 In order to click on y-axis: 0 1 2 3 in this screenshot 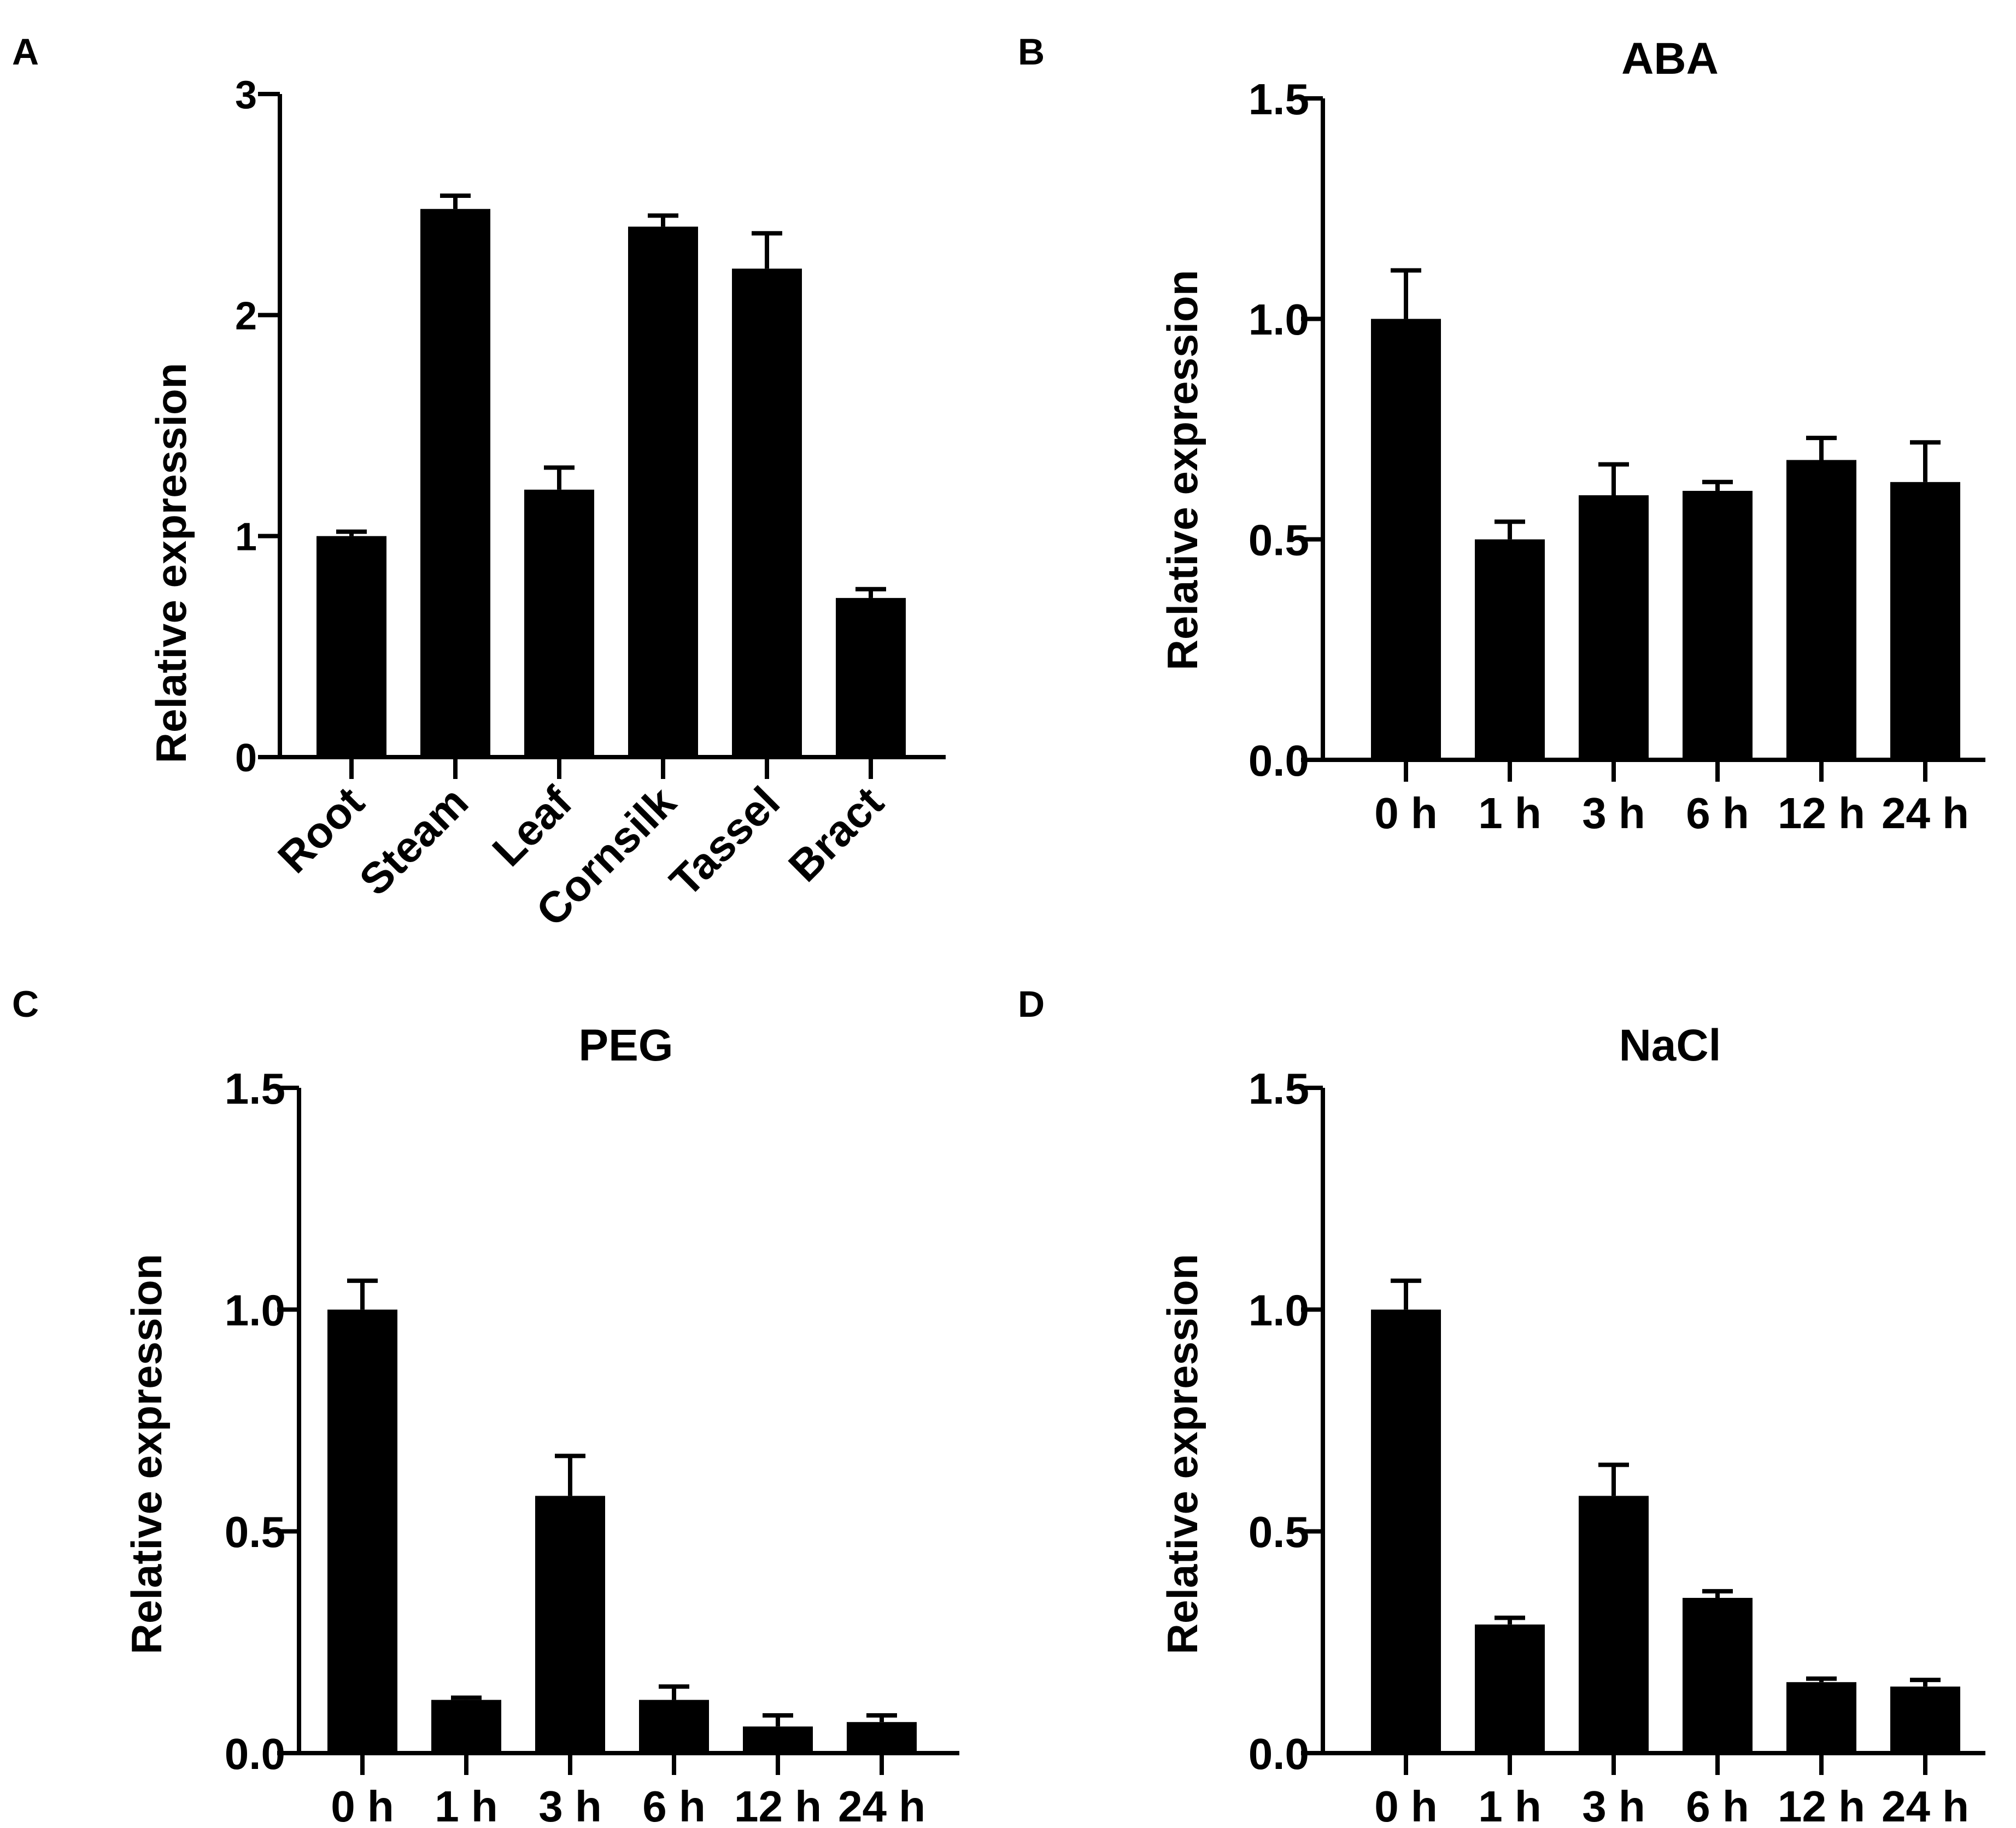, I will do `click(258, 426)`.